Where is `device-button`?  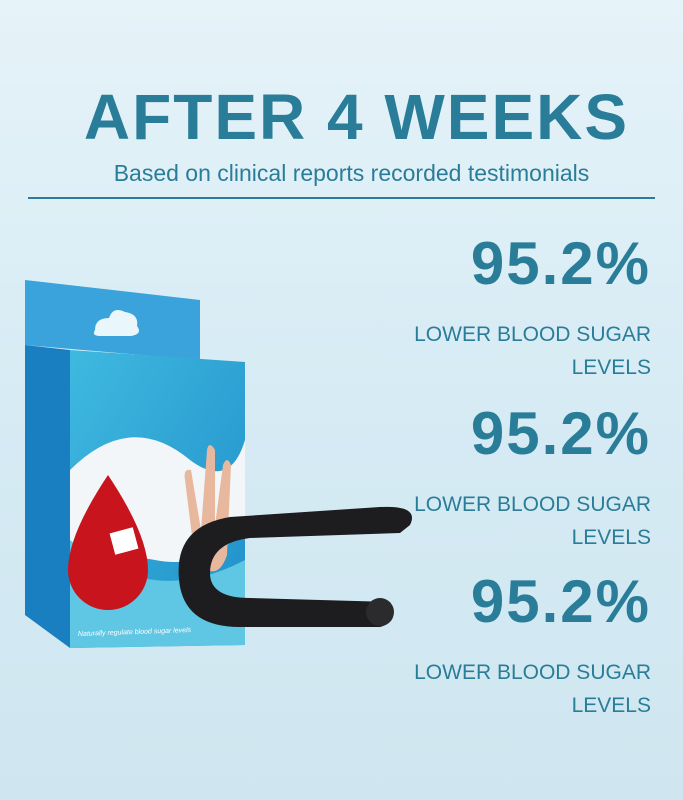 device-button is located at coordinates (380, 612).